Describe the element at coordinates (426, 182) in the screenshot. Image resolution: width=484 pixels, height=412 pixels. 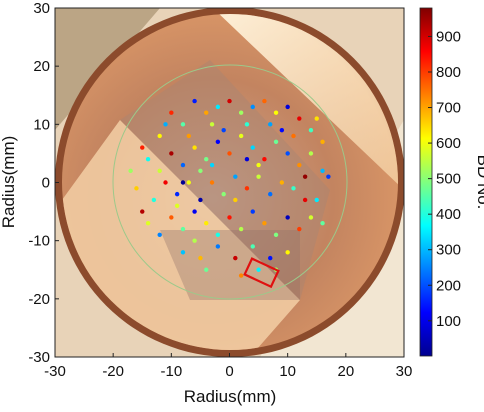
I see `colorbar-bar` at that location.